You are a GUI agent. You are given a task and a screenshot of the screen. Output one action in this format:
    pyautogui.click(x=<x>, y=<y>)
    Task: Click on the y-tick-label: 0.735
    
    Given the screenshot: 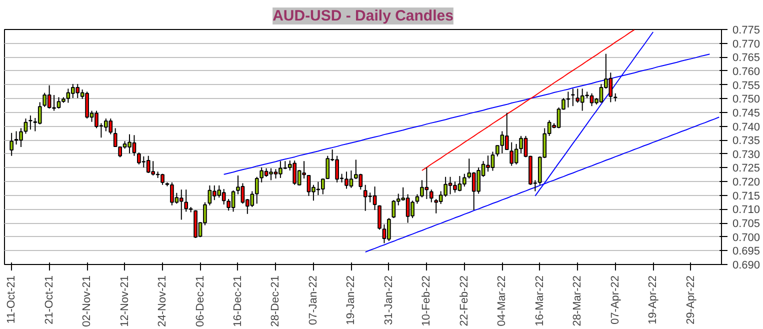 What is the action you would take?
    pyautogui.click(x=746, y=141)
    